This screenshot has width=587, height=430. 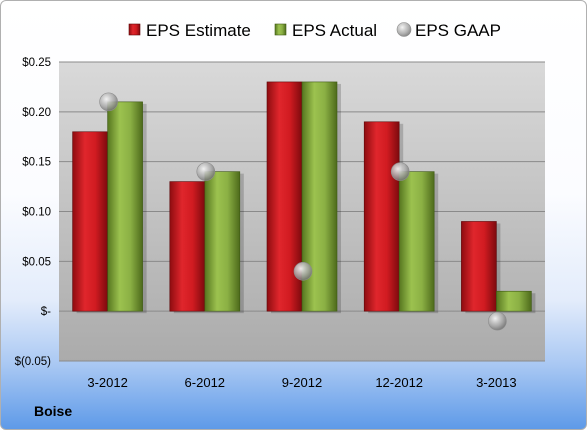 What do you see at coordinates (416, 241) in the screenshot?
I see `bar-eps-actual-12-2012` at bounding box center [416, 241].